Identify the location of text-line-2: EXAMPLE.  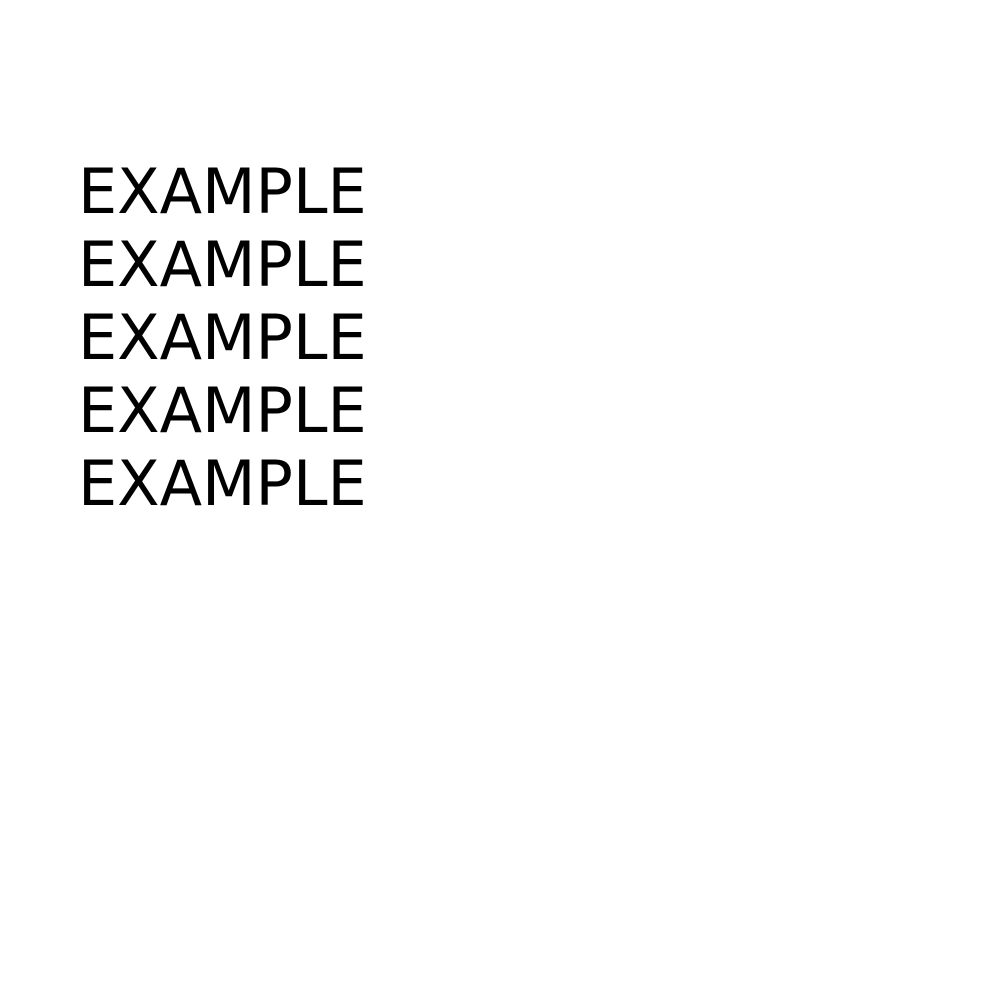
(222, 264).